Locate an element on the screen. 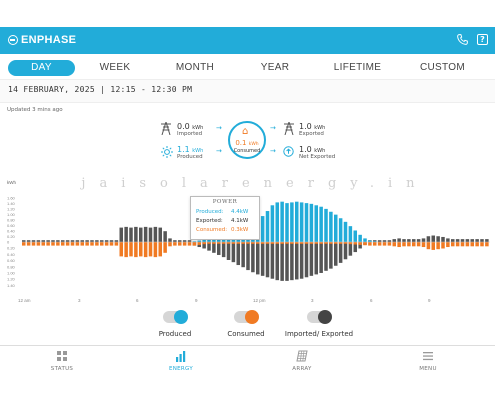 This screenshot has height=400, width=495. nav-status: STATUS is located at coordinates (62, 361).